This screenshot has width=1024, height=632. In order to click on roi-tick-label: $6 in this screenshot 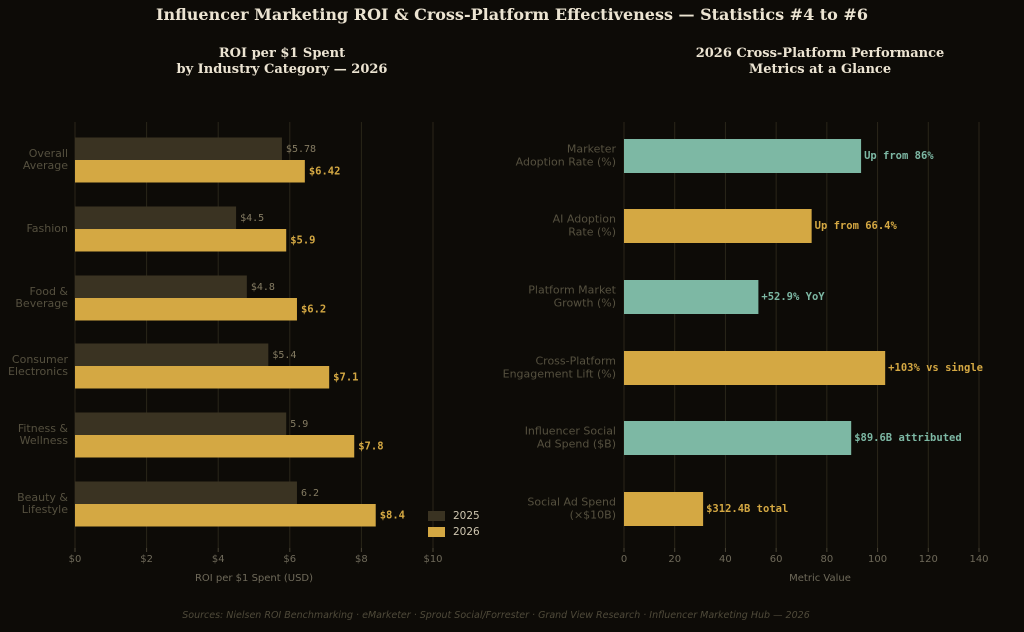, I will do `click(289, 559)`.